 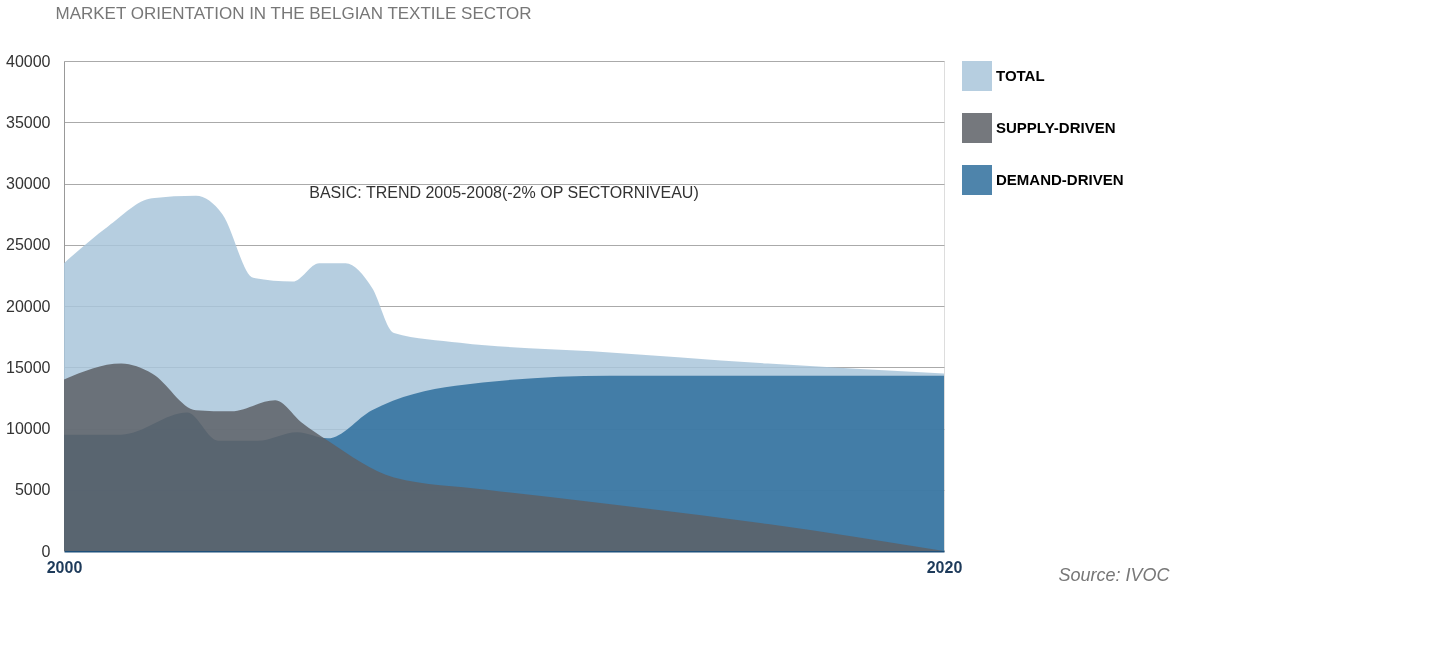 I want to click on y-tick-label: 35000, so click(x=28, y=122).